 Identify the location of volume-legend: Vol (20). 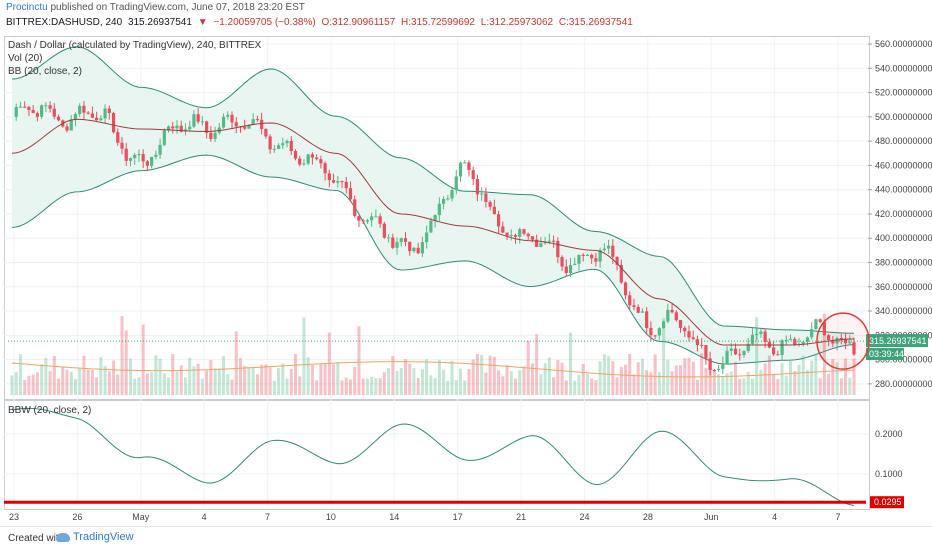
(25, 58).